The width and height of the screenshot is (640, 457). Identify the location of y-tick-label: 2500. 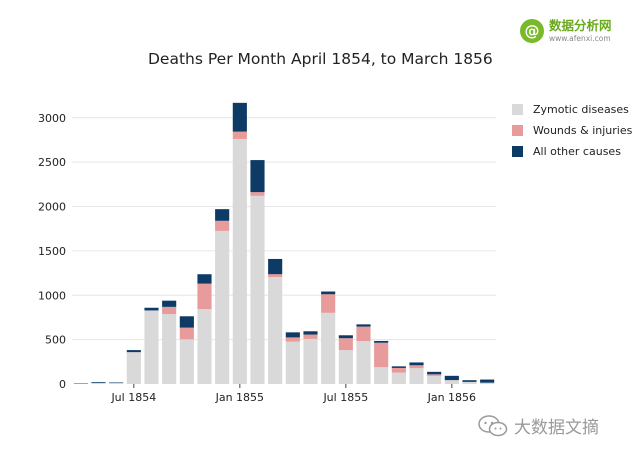
(52, 162).